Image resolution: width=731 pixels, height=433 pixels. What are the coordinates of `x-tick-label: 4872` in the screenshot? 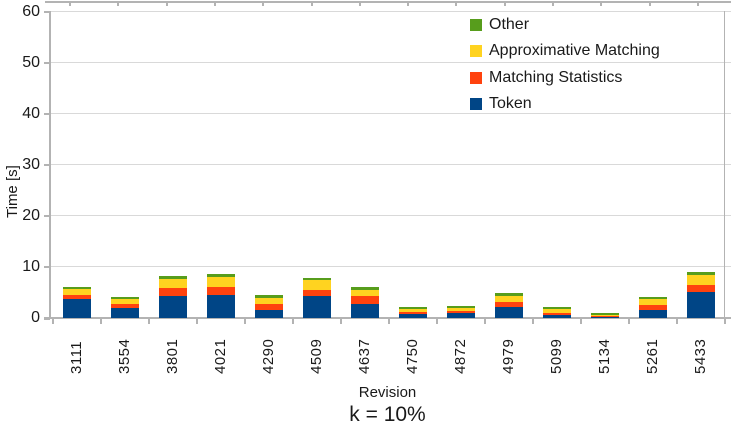 It's located at (460, 356).